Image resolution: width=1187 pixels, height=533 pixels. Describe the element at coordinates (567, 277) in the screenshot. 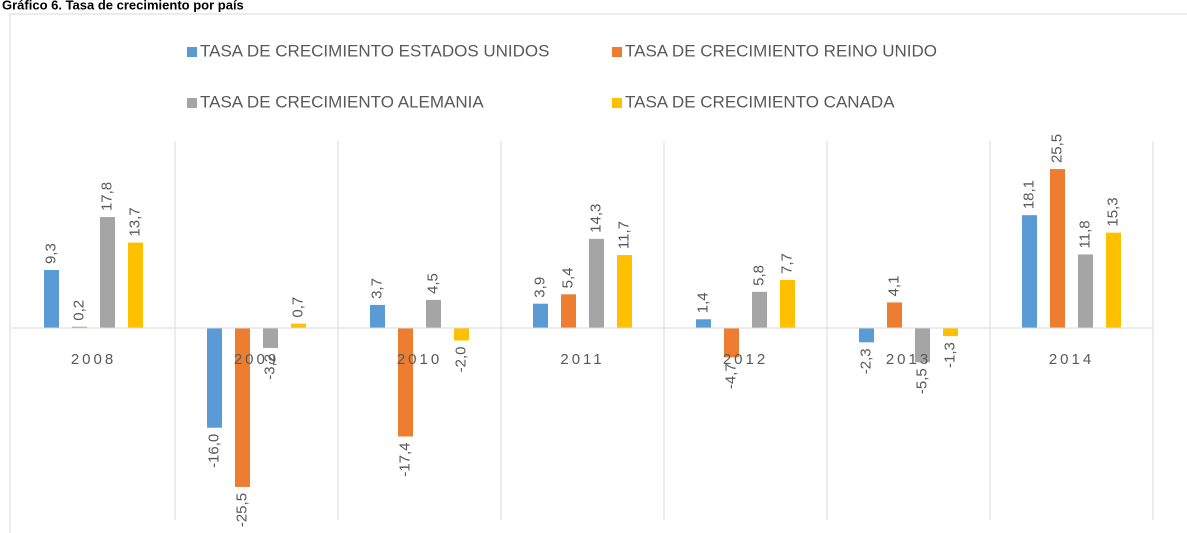

I see `data-label: 5,4` at that location.